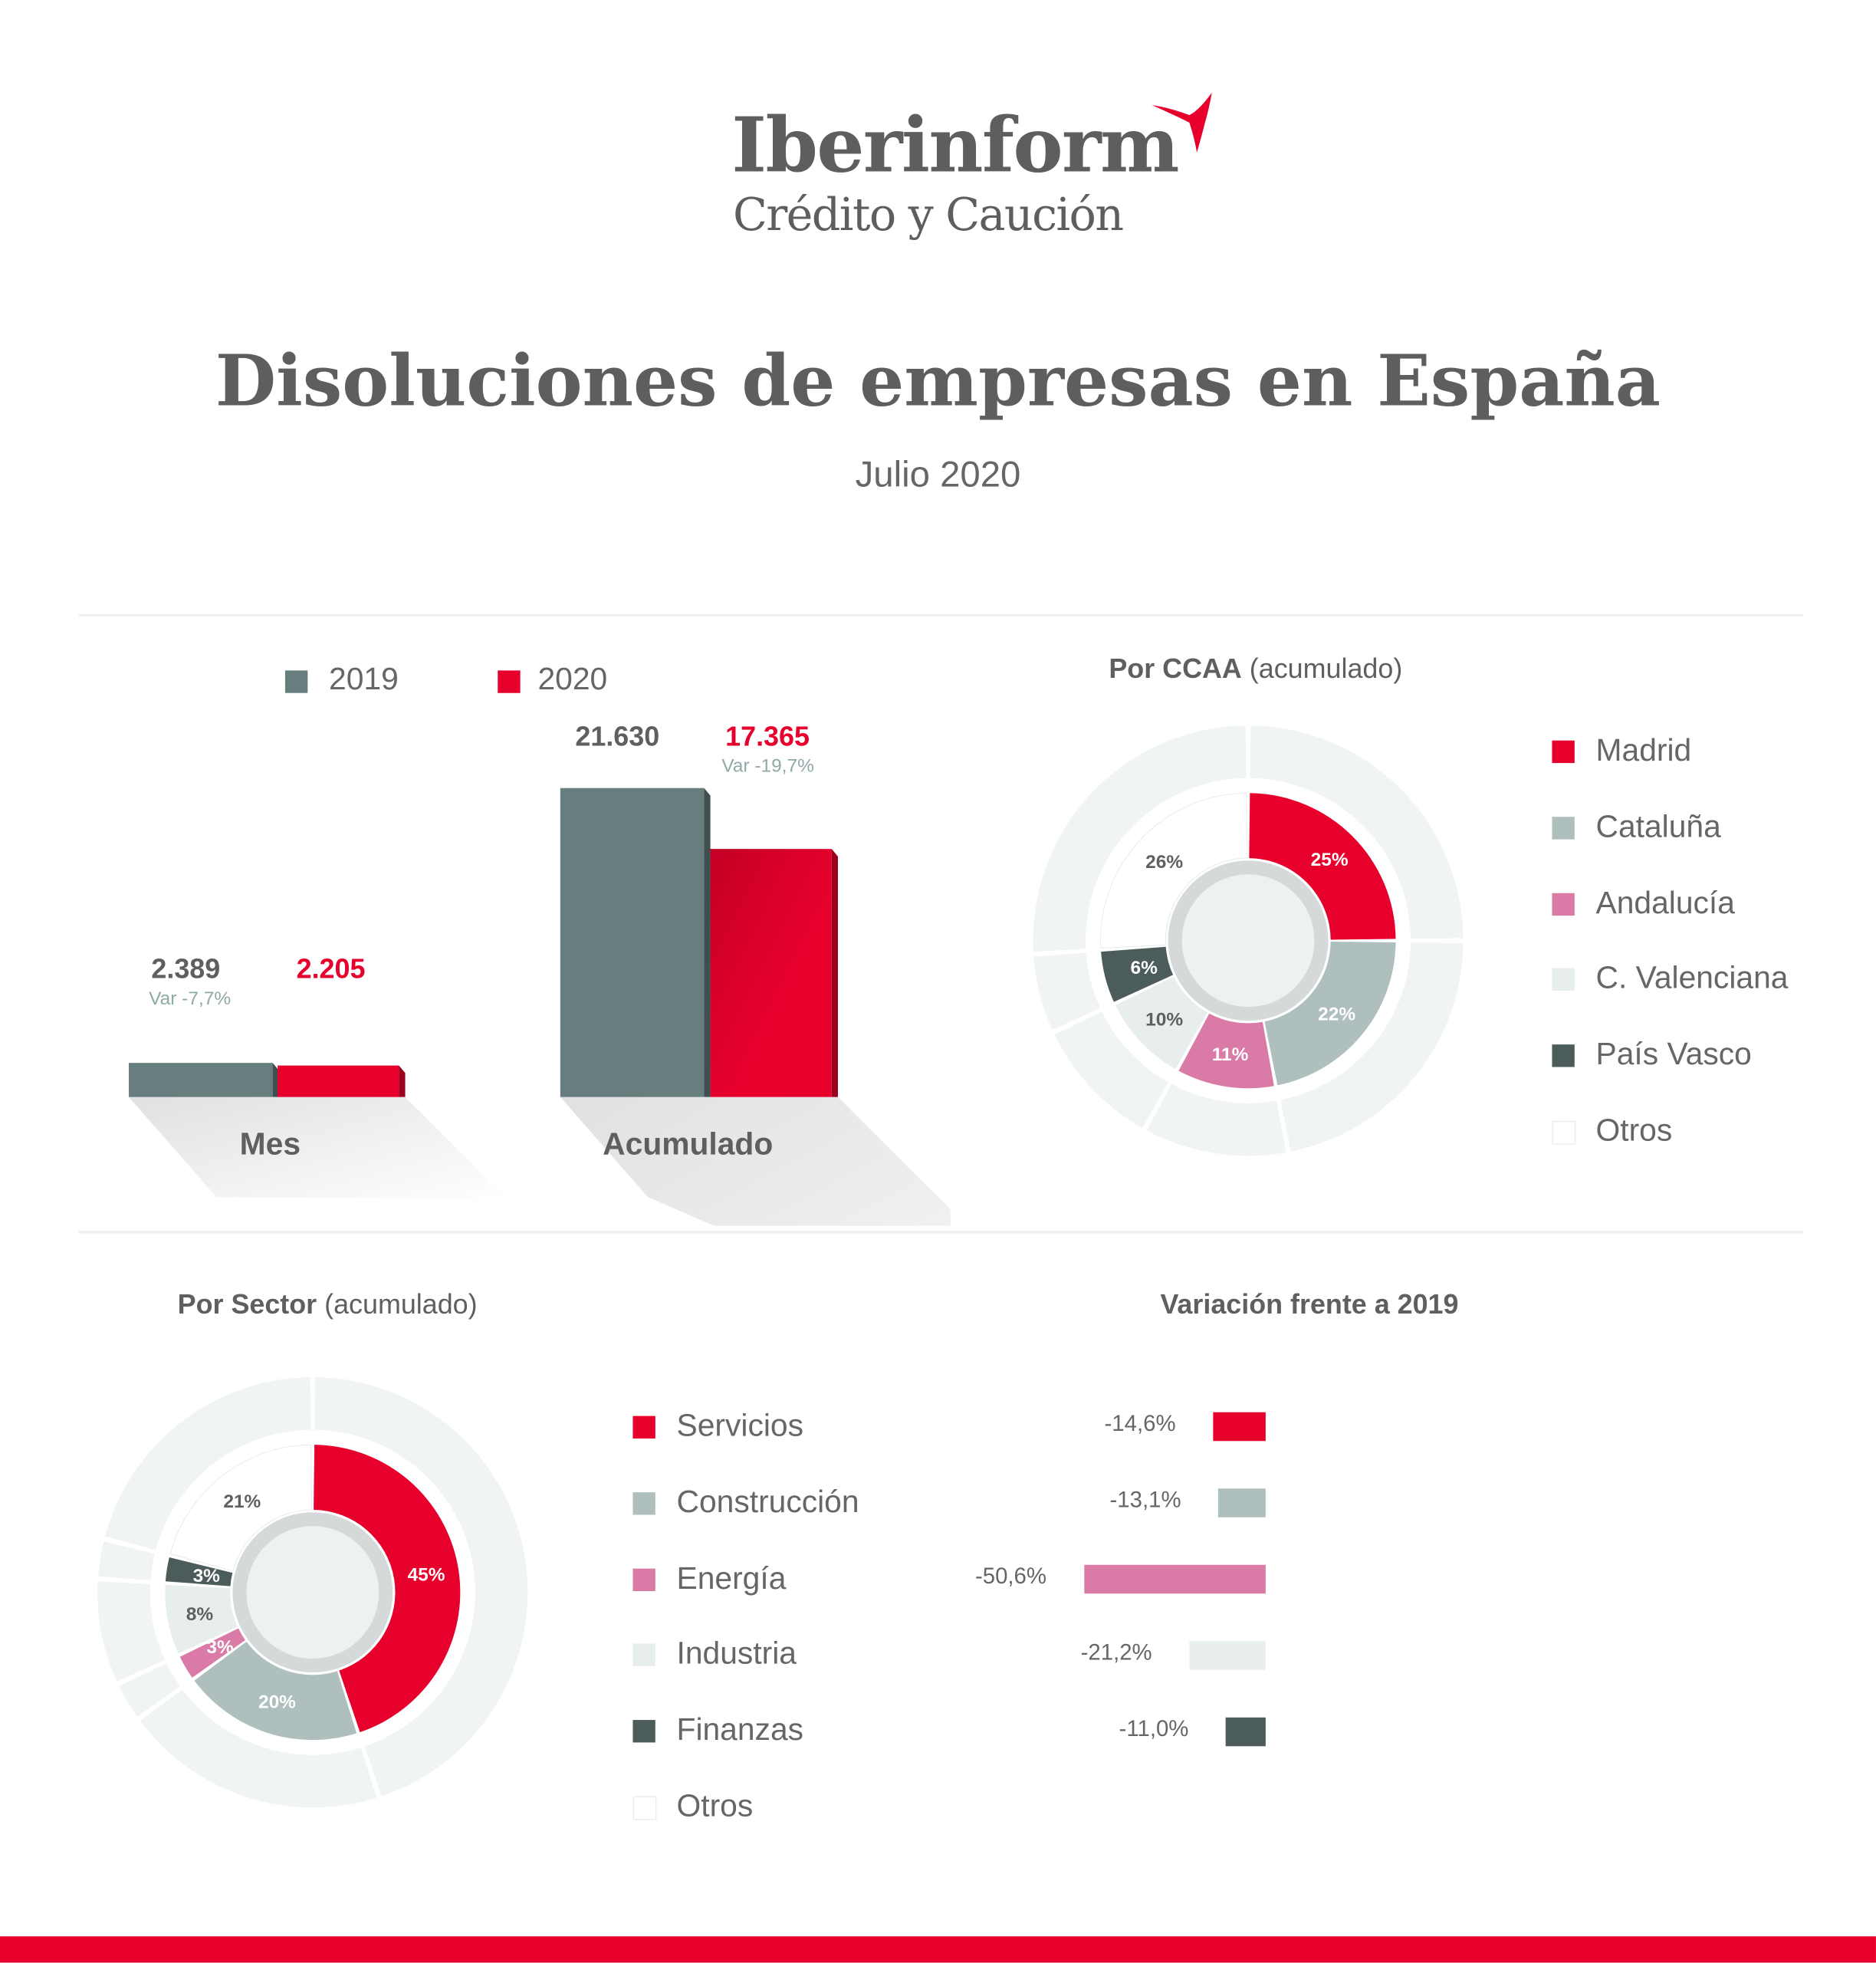  Describe the element at coordinates (186, 969) in the screenshot. I see `value-mes-2019: 2.389` at that location.